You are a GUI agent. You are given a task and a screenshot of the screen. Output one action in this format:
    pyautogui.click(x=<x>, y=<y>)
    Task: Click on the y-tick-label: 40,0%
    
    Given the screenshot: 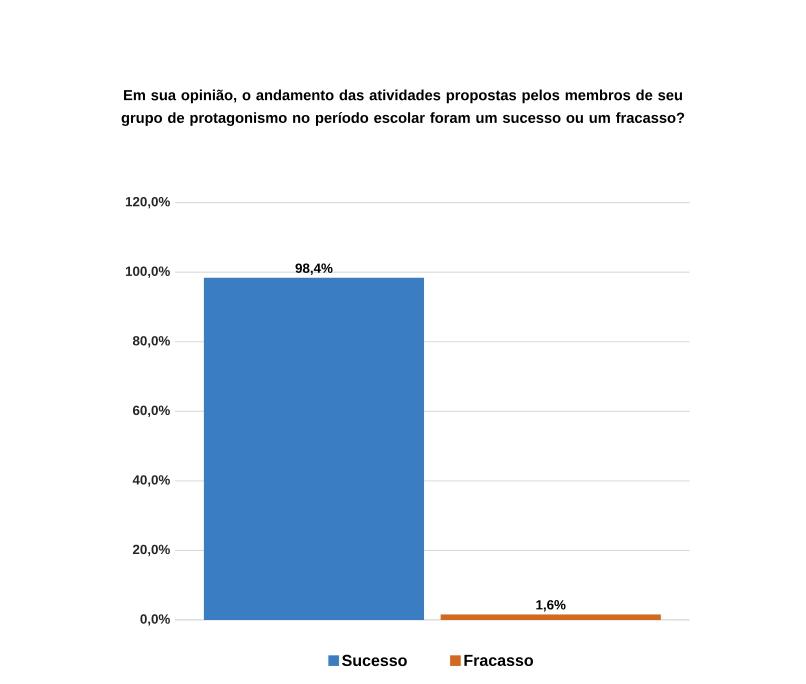 What is the action you would take?
    pyautogui.click(x=151, y=481)
    